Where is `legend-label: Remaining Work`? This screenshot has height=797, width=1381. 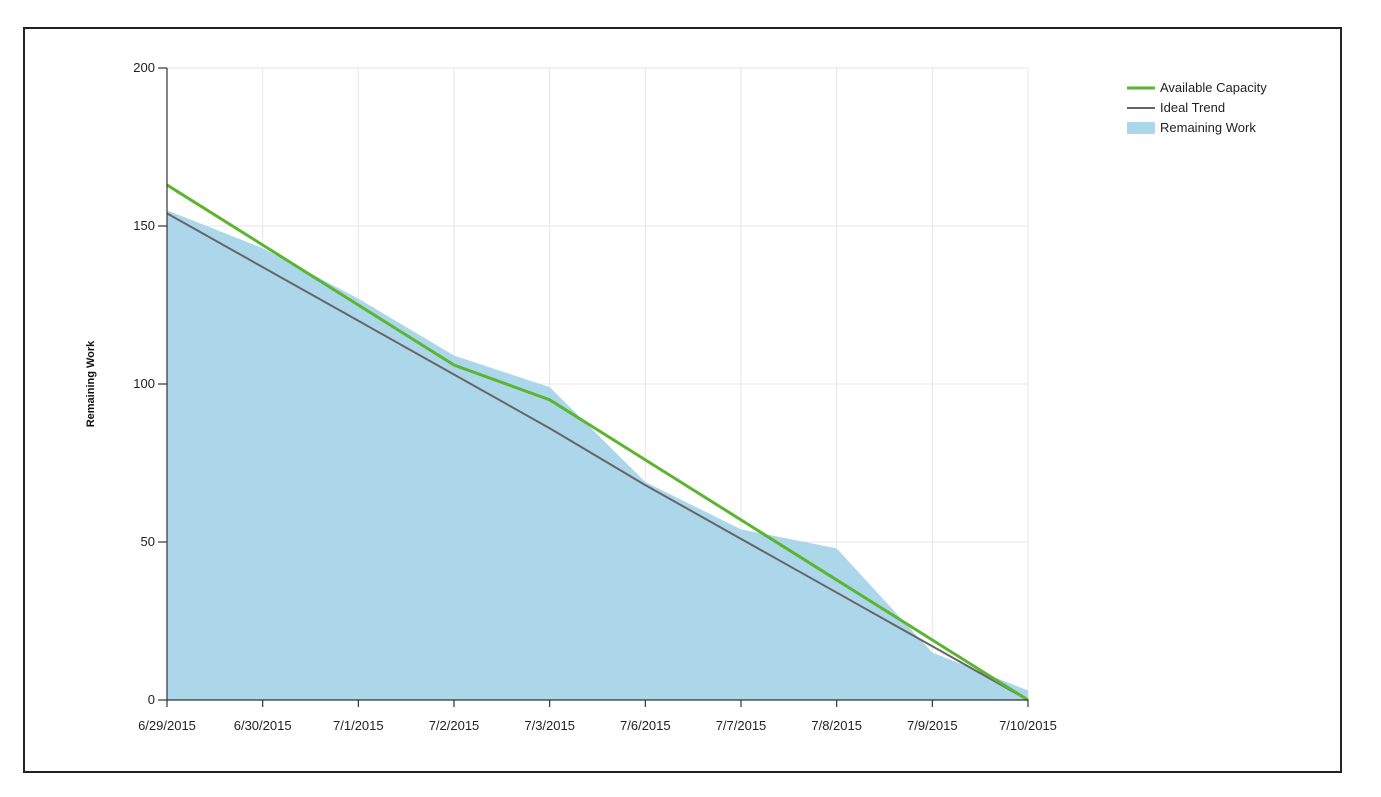
legend-label: Remaining Work is located at coordinates (1208, 127).